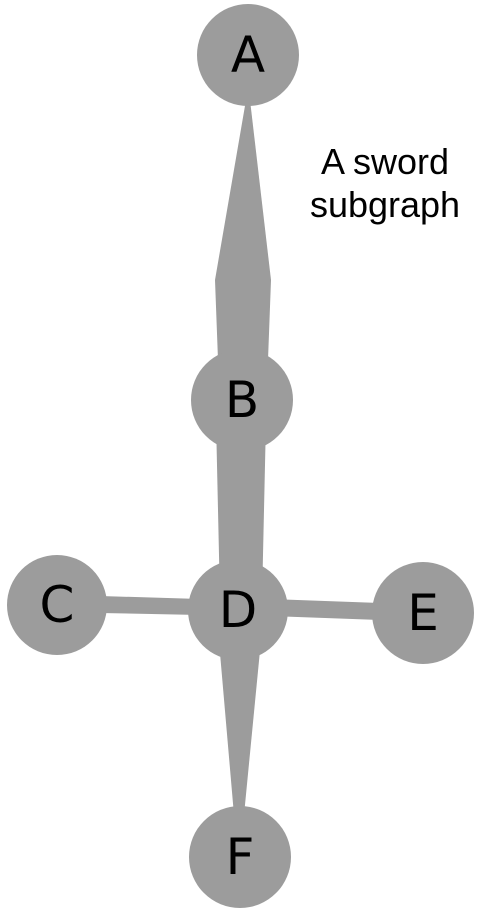  I want to click on node-A: A, so click(248, 55).